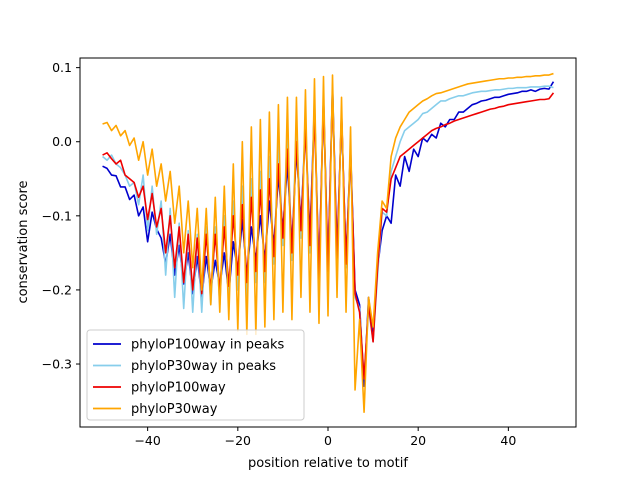 This screenshot has width=640, height=480. I want to click on x-tick-label: 40, so click(508, 440).